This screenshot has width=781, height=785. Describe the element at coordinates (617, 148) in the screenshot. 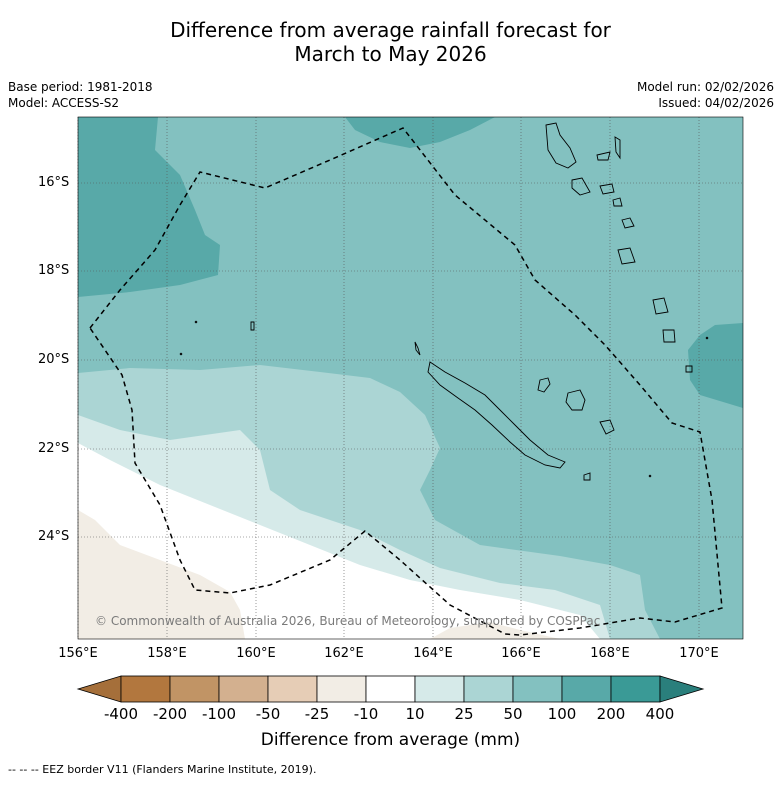

I see `vanuatu-pentecost` at that location.